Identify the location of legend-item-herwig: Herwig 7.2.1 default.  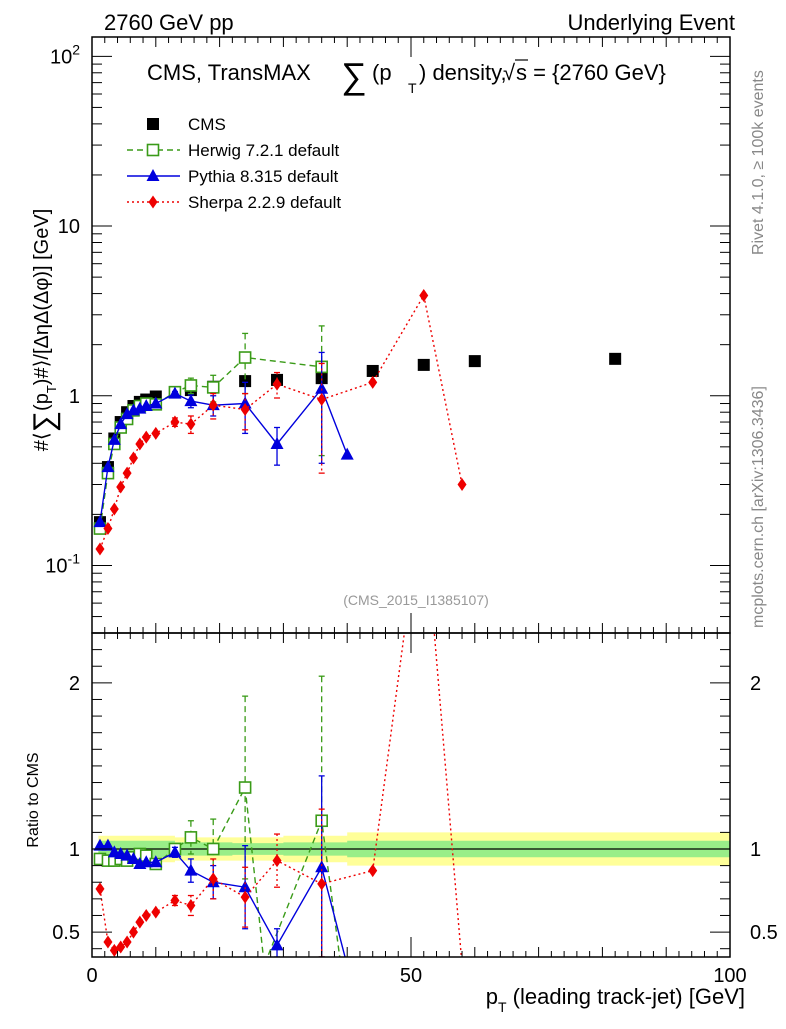
(233, 150).